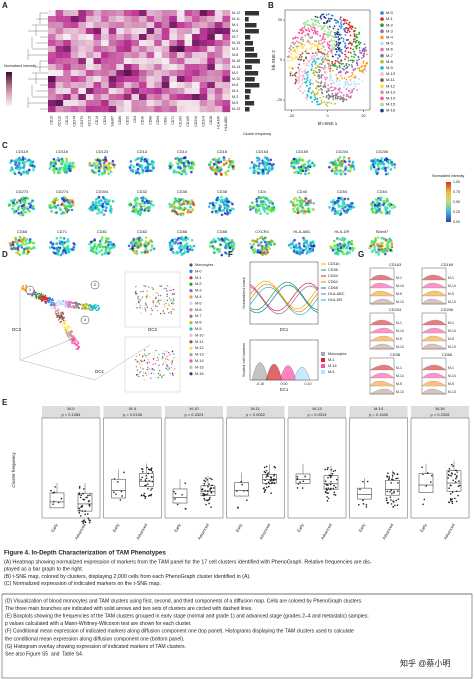  I want to click on legend-label: M-6, so click(198, 310).